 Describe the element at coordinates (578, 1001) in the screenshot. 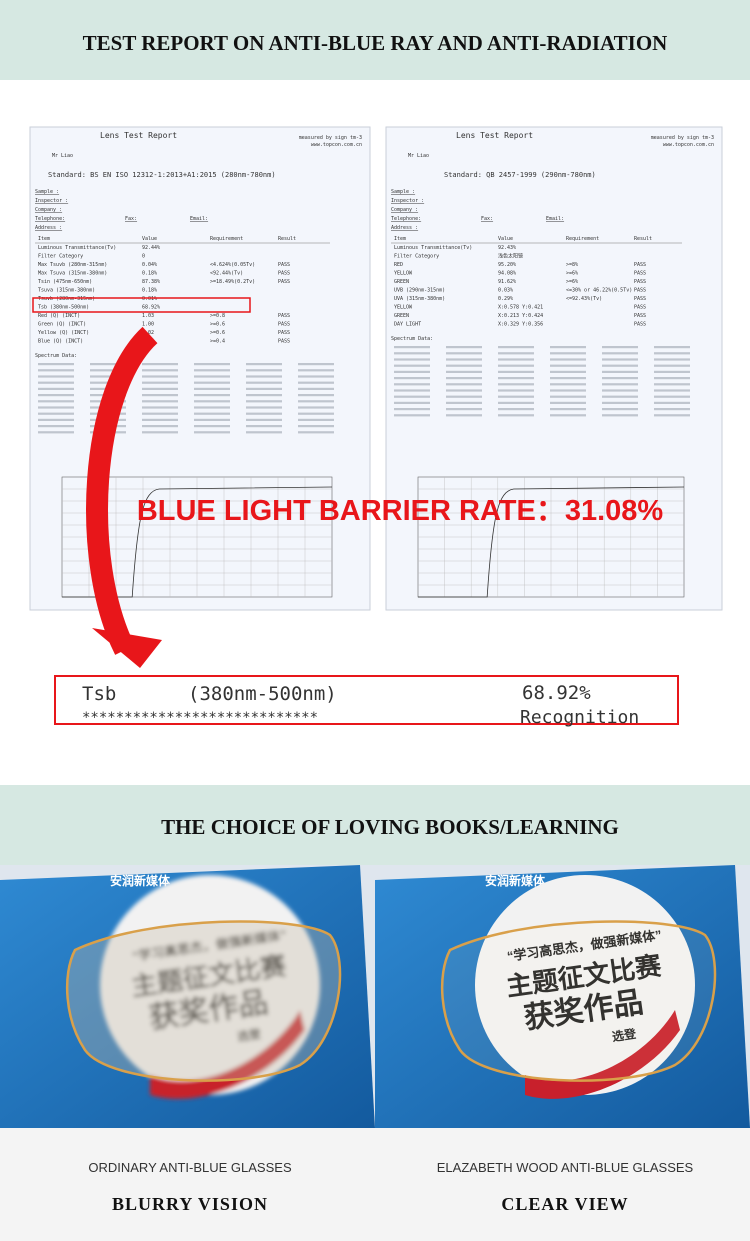

I see `lens` at that location.